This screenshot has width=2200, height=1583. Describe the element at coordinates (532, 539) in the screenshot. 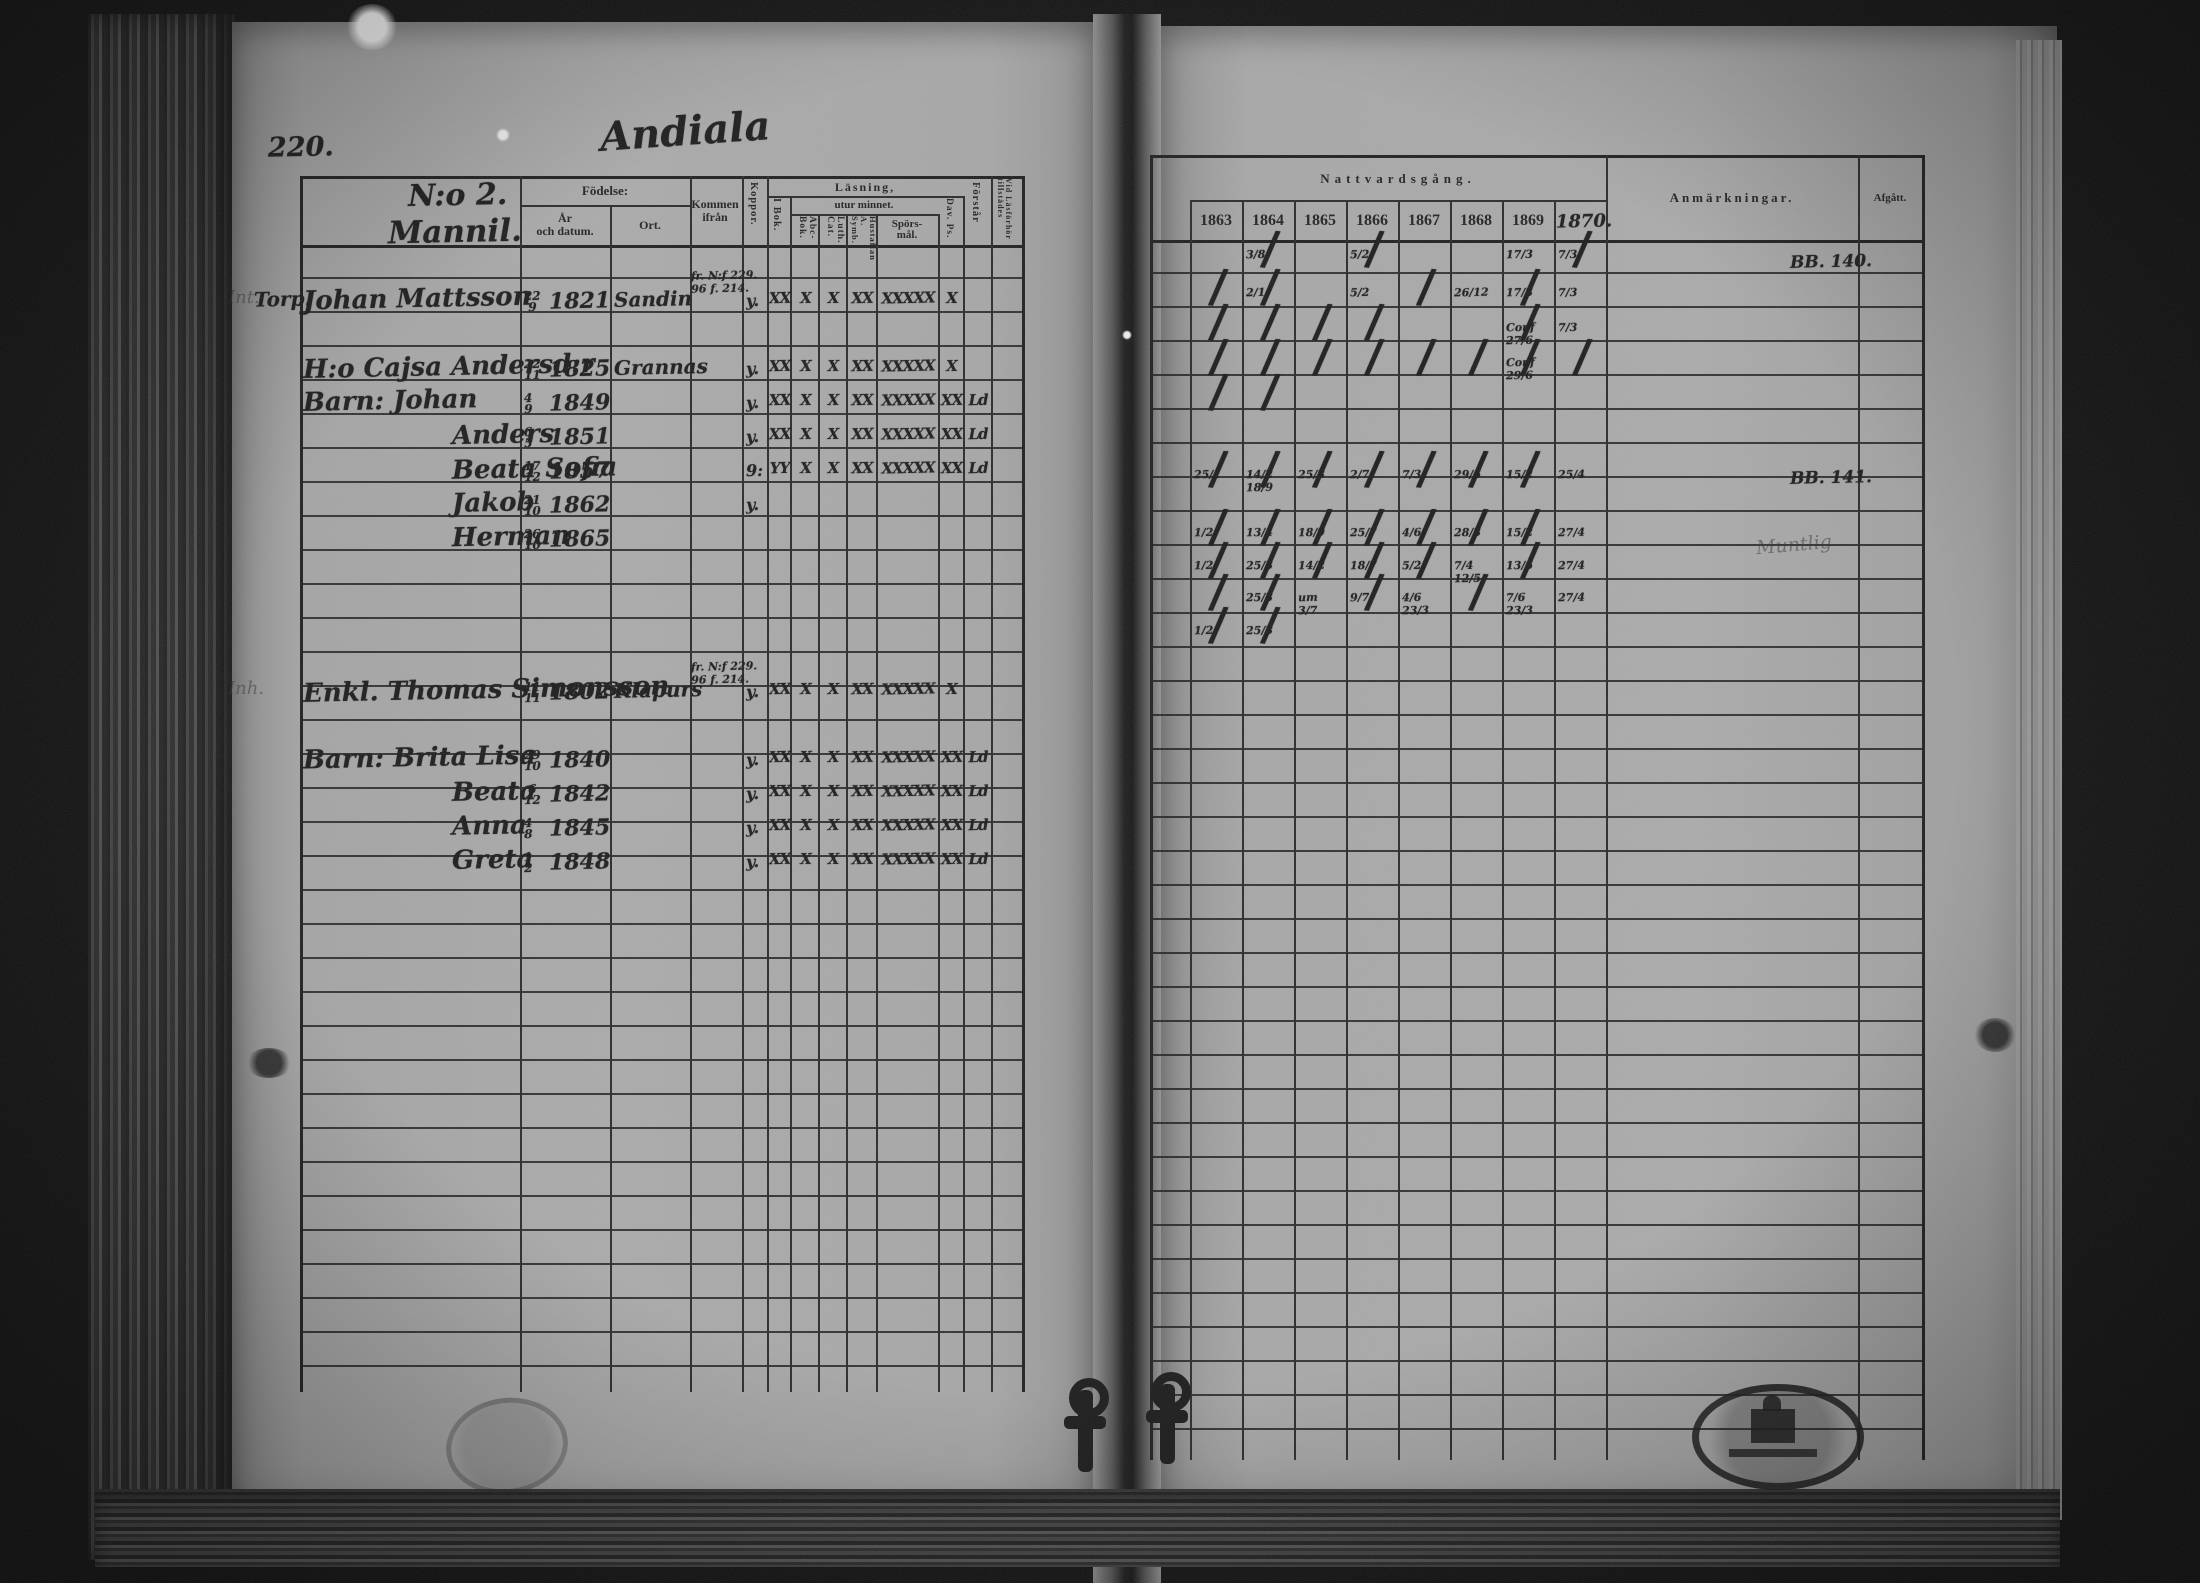

I see `birth-day-month: 26 10` at that location.